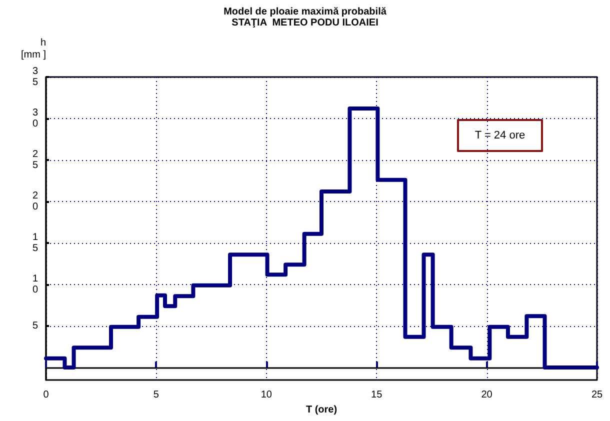 Image resolution: width=610 pixels, height=421 pixels. I want to click on y-tick-label: 2 5, so click(35, 160).